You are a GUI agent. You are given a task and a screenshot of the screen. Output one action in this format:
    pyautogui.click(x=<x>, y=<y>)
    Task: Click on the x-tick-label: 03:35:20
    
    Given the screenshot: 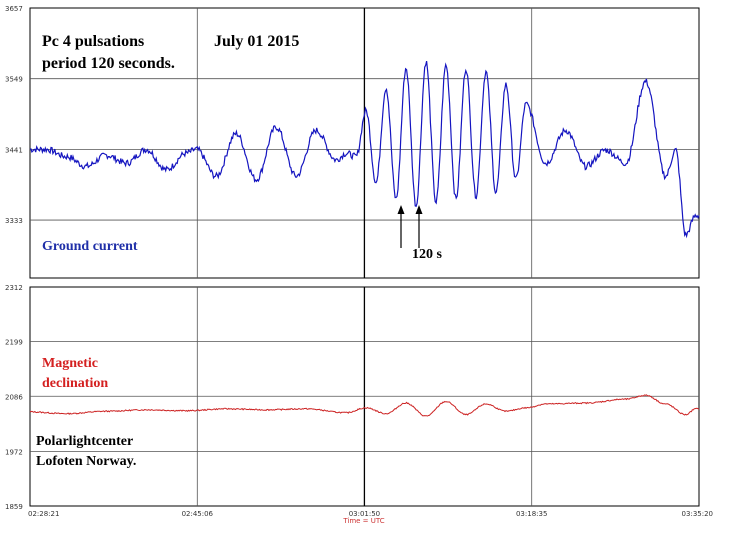 What is the action you would take?
    pyautogui.click(x=697, y=514)
    